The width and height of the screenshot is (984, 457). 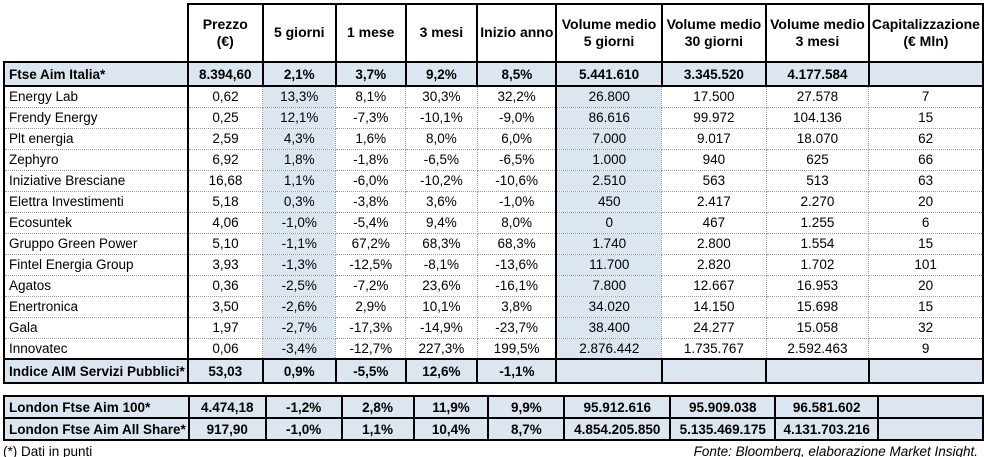 I want to click on value-cell: 1.735.767, so click(x=714, y=348).